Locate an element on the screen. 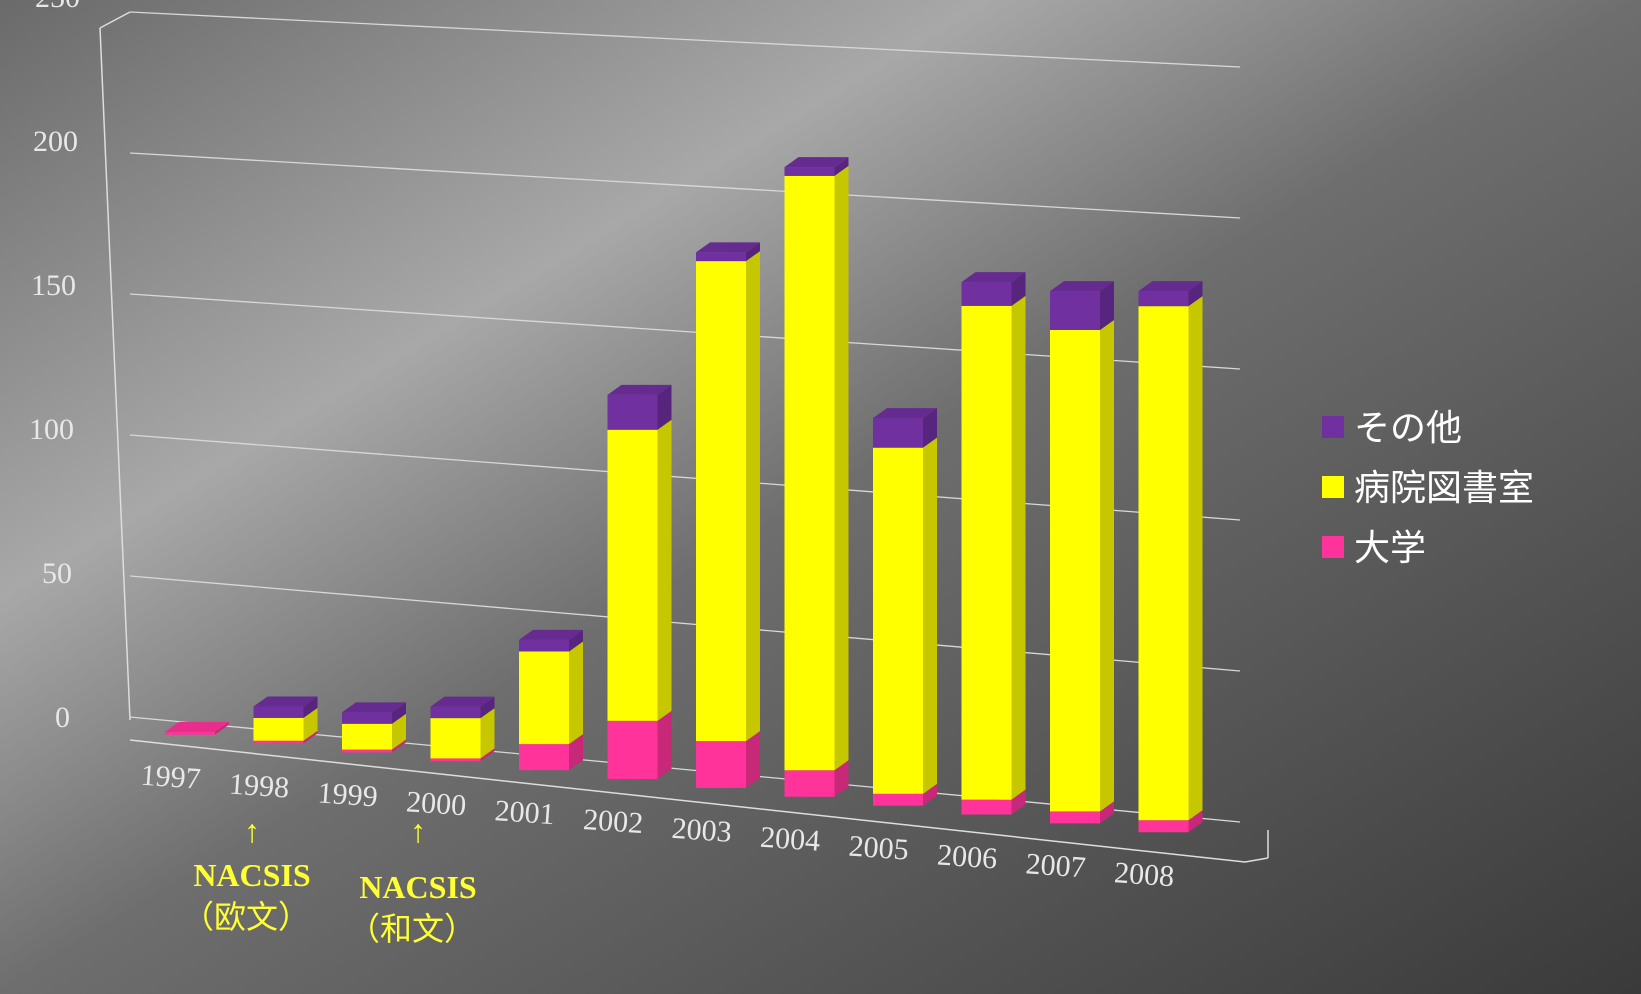  x-tick-label: 2004 is located at coordinates (790, 839).